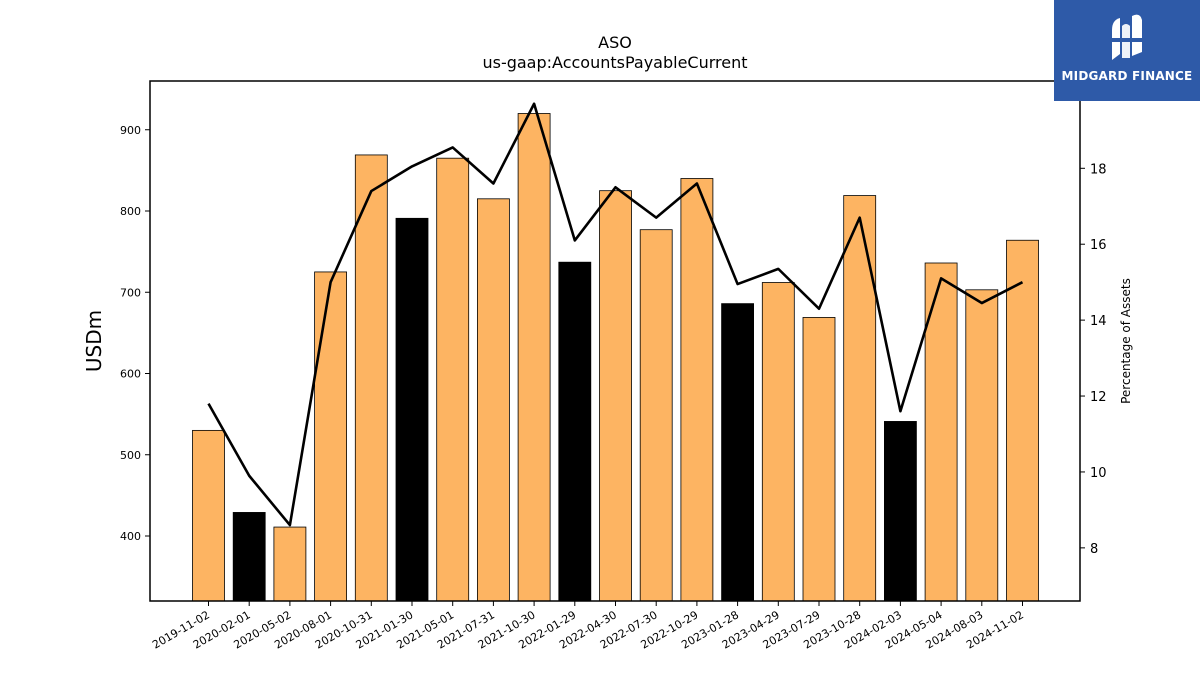 Image resolution: width=1200 pixels, height=675 pixels. I want to click on y-axis-left: 400 500 600 700 800 900, so click(135, 333).